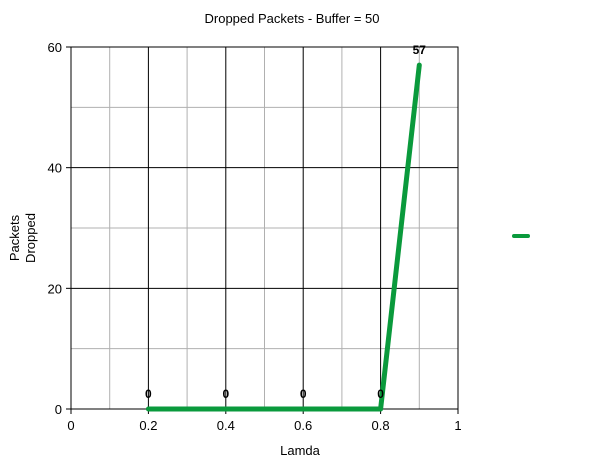  I want to click on x-axis: 0 0.2 0.4 0.6 0.8 1, so click(264, 421).